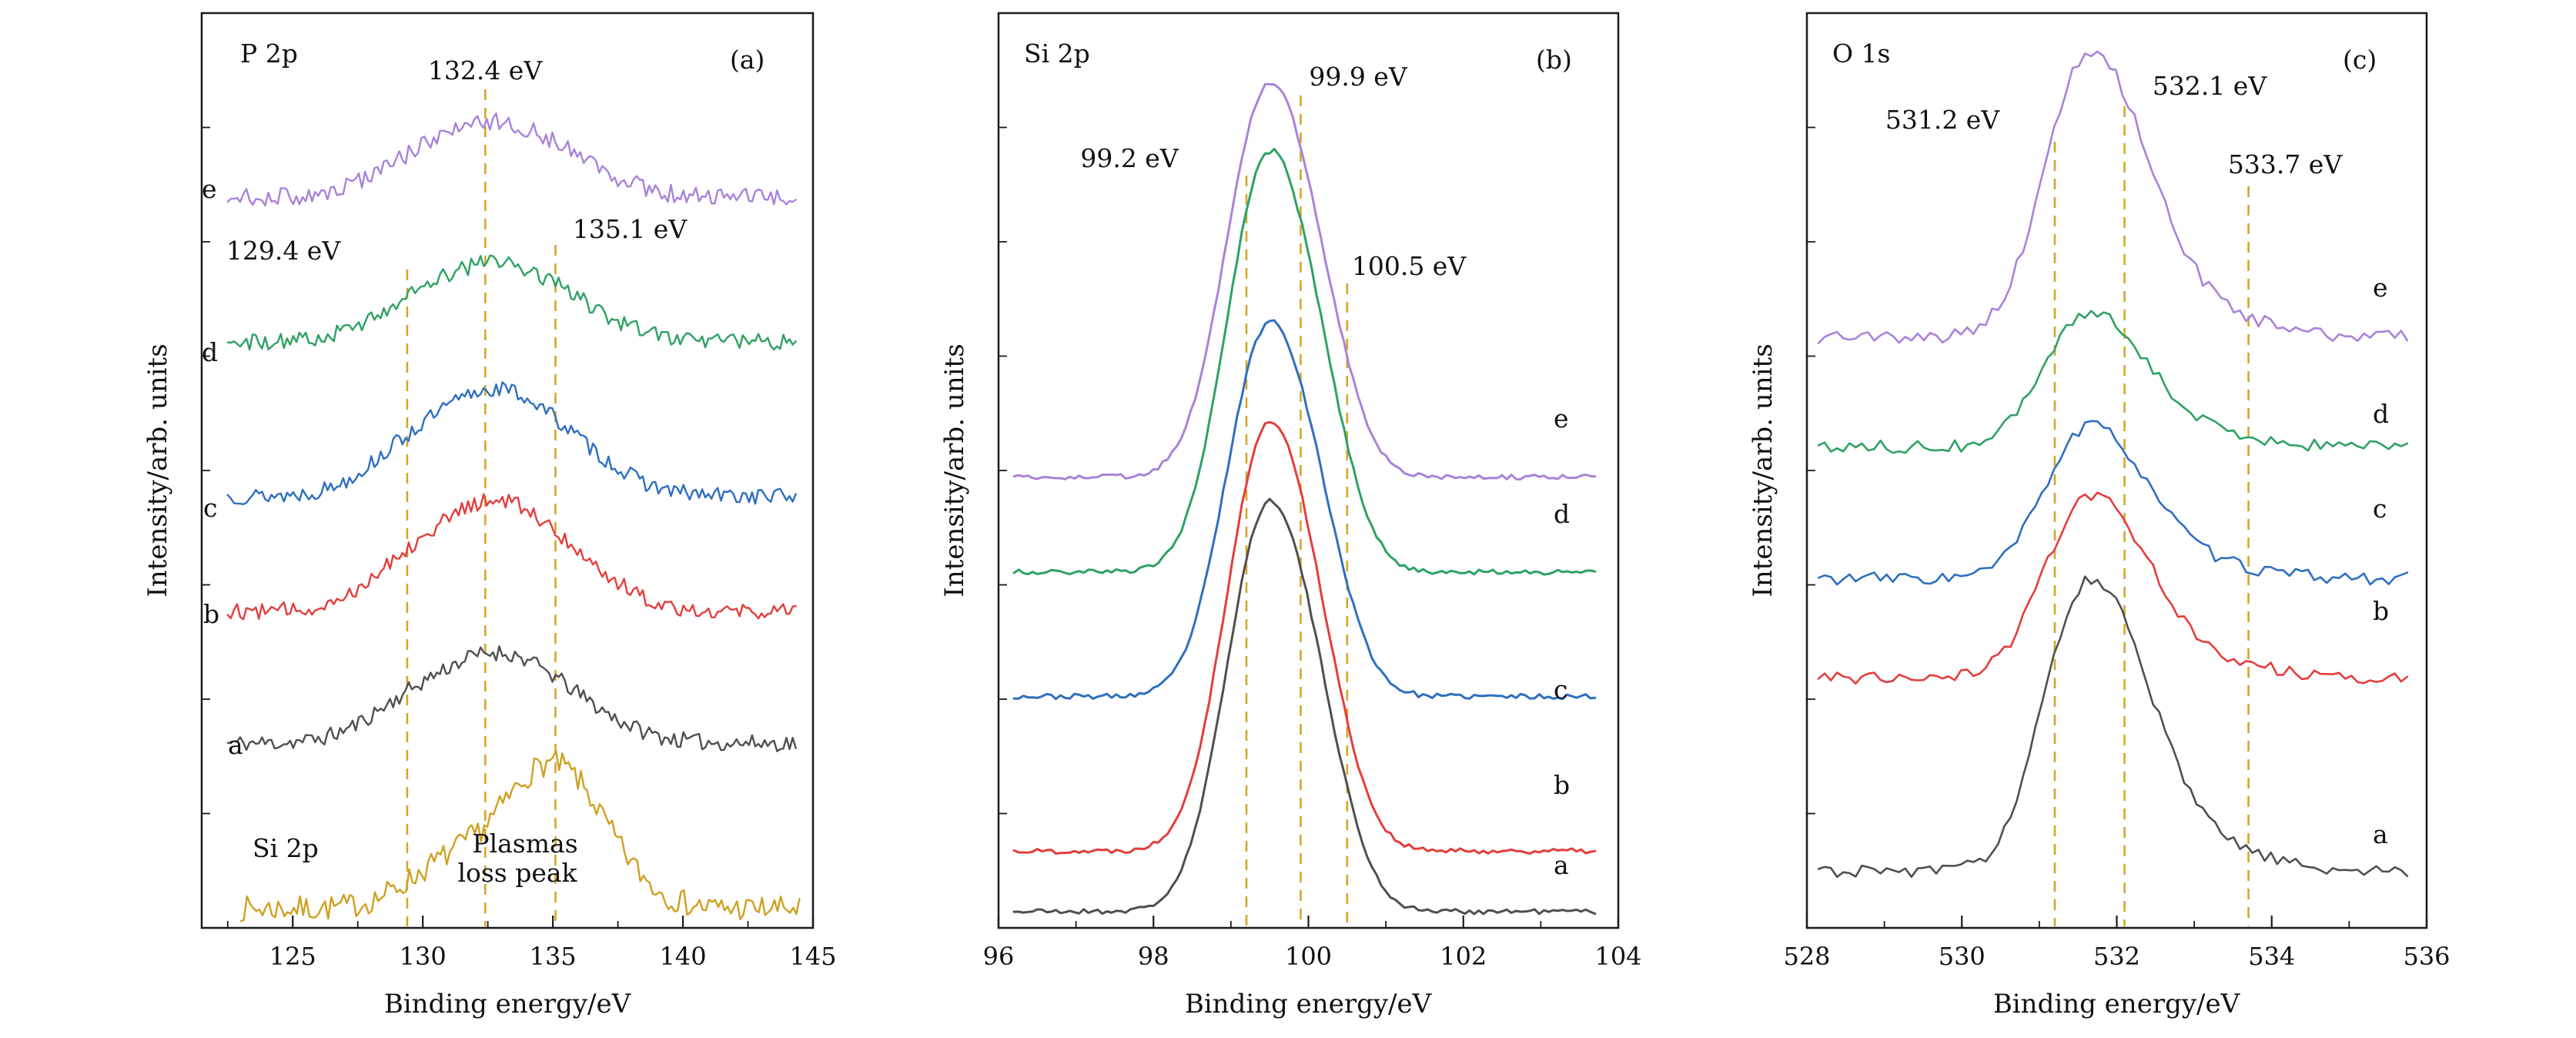  Describe the element at coordinates (1562, 418) in the screenshot. I see `curve-label-b-e: e` at that location.